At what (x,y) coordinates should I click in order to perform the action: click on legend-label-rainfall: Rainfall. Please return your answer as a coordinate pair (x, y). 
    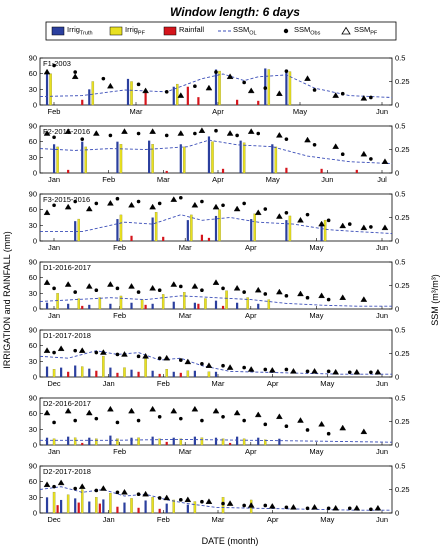
    Looking at the image, I should click on (191, 29).